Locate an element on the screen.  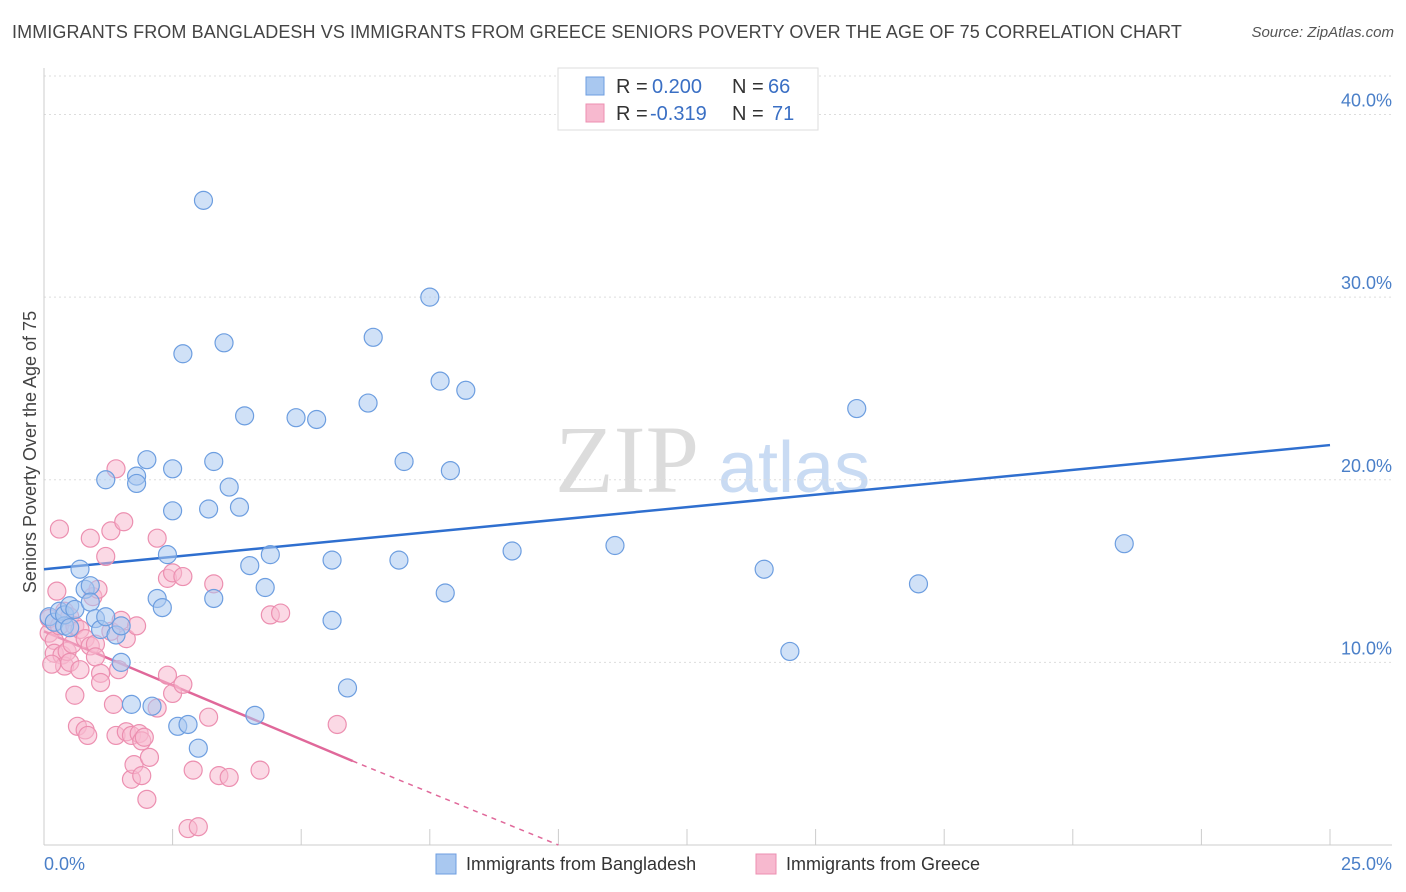
y-tick-label: 30.0% is located at coordinates (1366, 283).